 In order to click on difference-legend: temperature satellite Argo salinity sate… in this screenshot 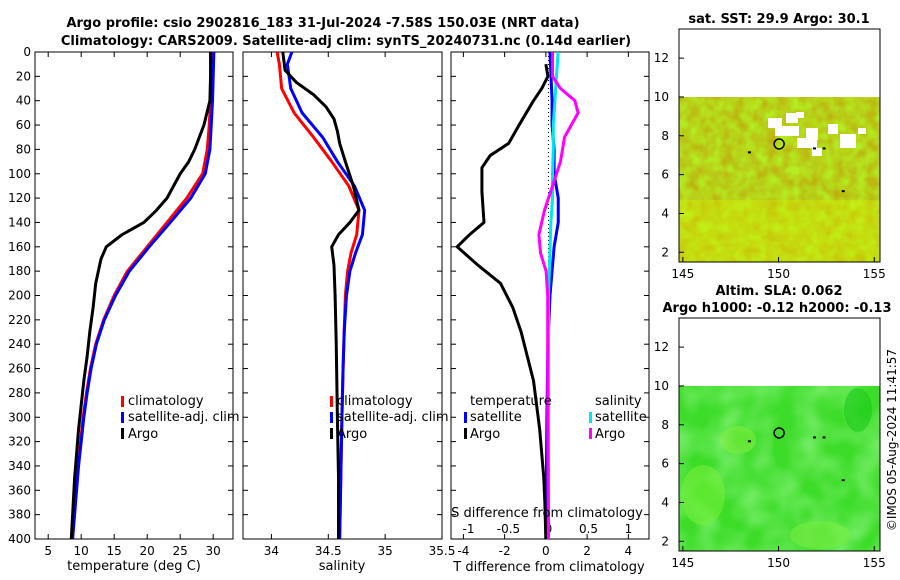, I will do `click(555, 418)`.